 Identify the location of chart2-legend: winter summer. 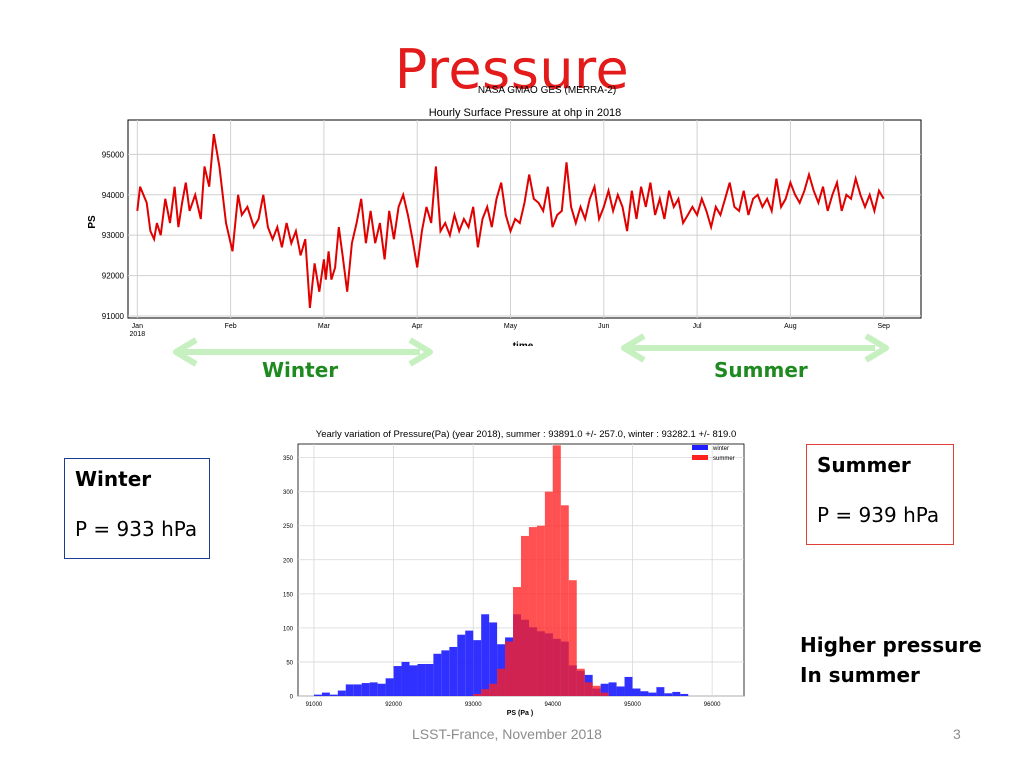
(713, 453).